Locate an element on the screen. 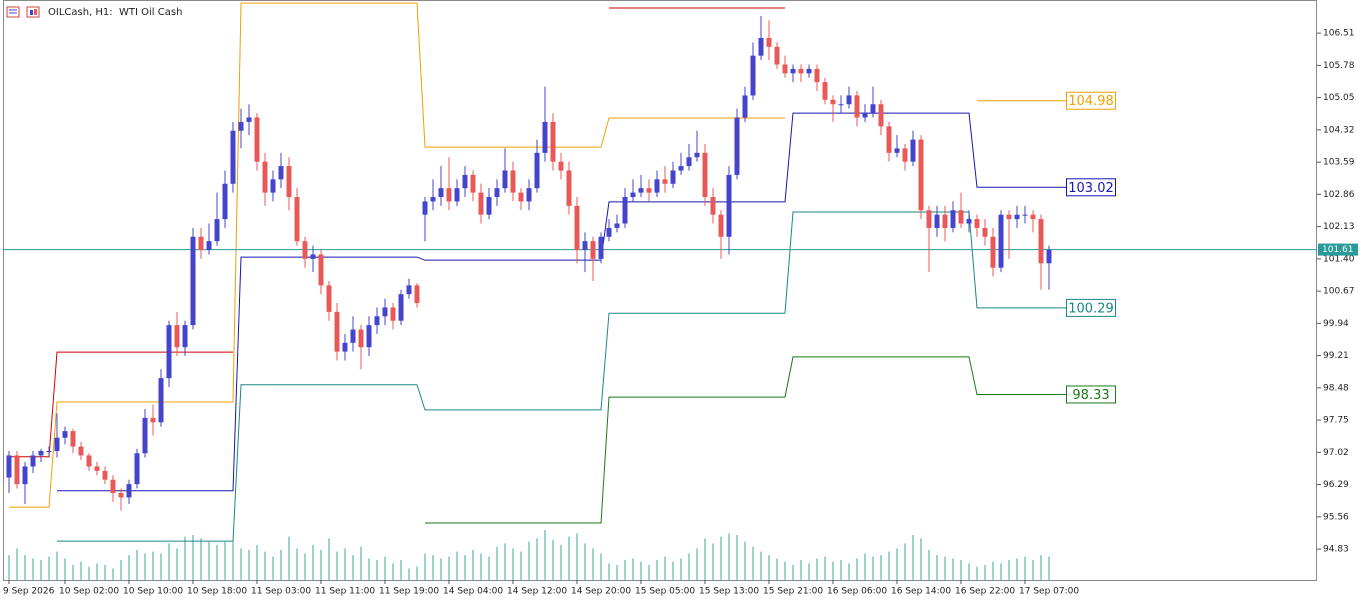 The image size is (1366, 601). last-price-label: 101.61 is located at coordinates (1338, 250).